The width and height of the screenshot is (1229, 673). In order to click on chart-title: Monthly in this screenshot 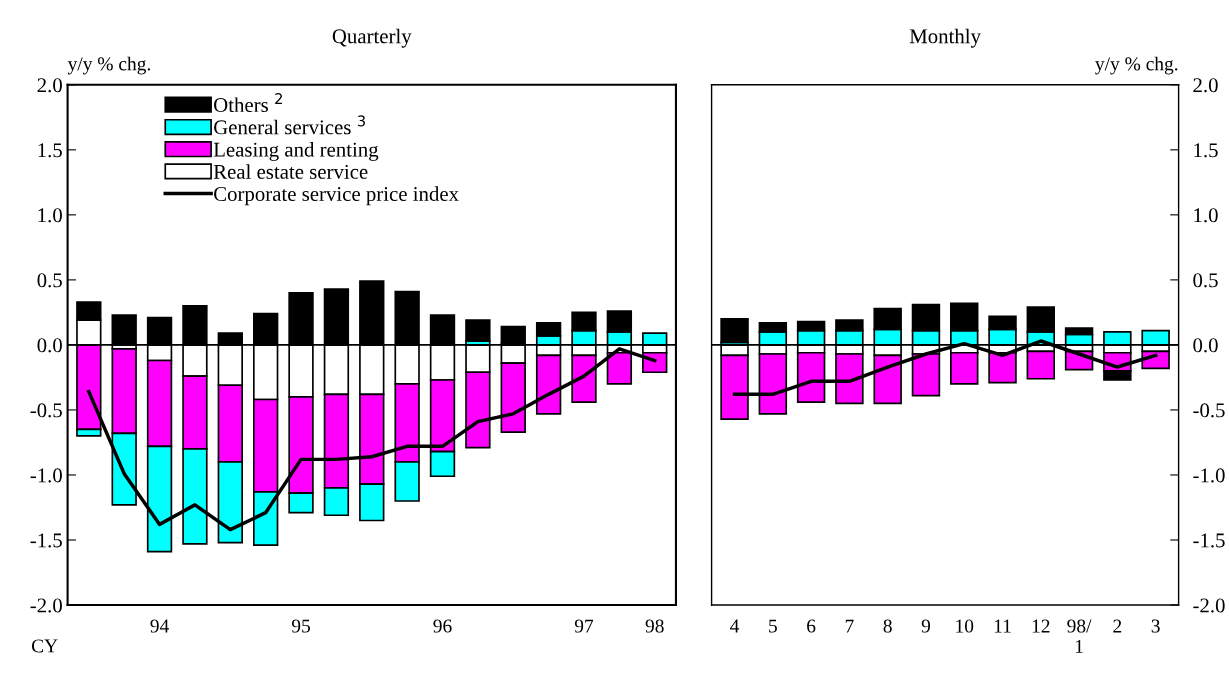, I will do `click(945, 38)`.